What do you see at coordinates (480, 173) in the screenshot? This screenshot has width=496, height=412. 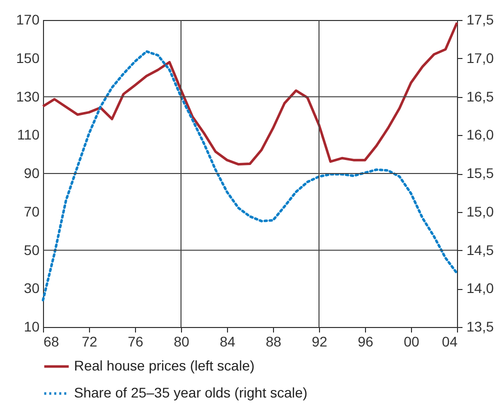 I see `y2-tick-label: 15,5` at bounding box center [480, 173].